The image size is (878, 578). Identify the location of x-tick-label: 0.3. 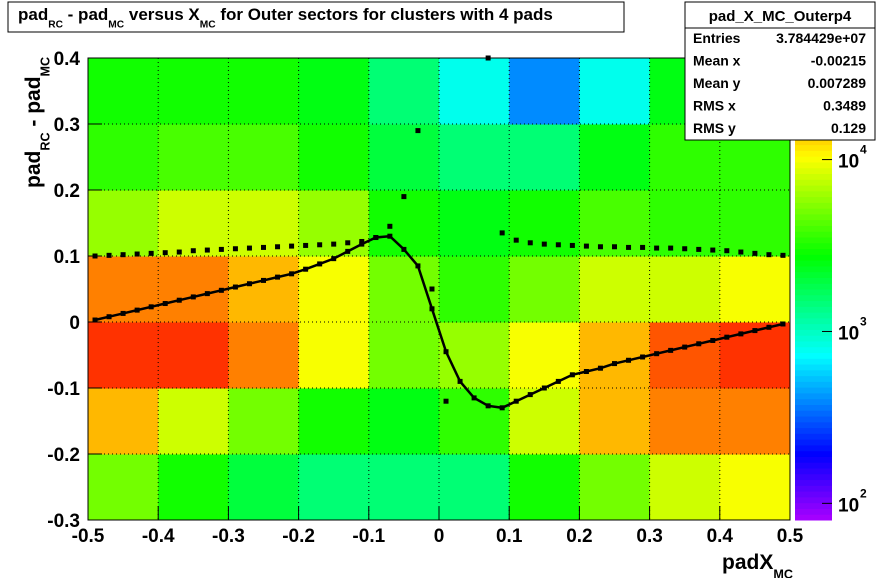
(649, 536).